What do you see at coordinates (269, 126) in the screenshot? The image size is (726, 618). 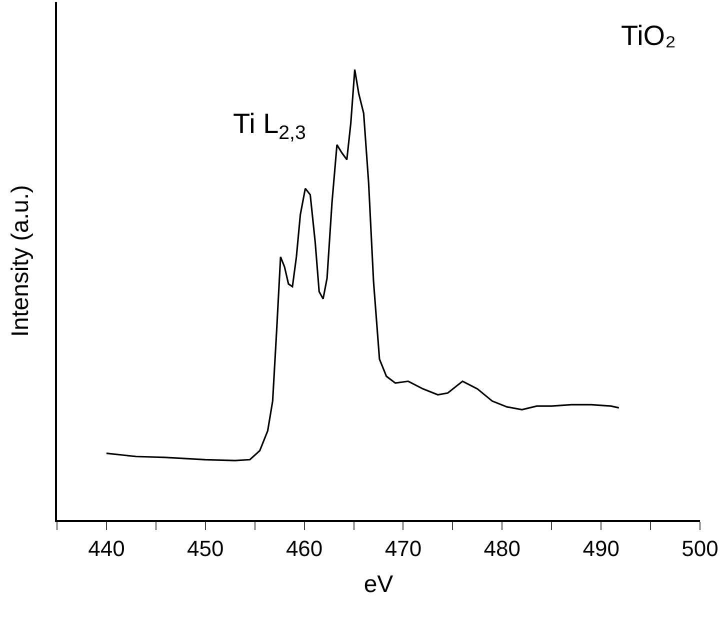 I see `annotation: Ti L$_{2,3}$` at bounding box center [269, 126].